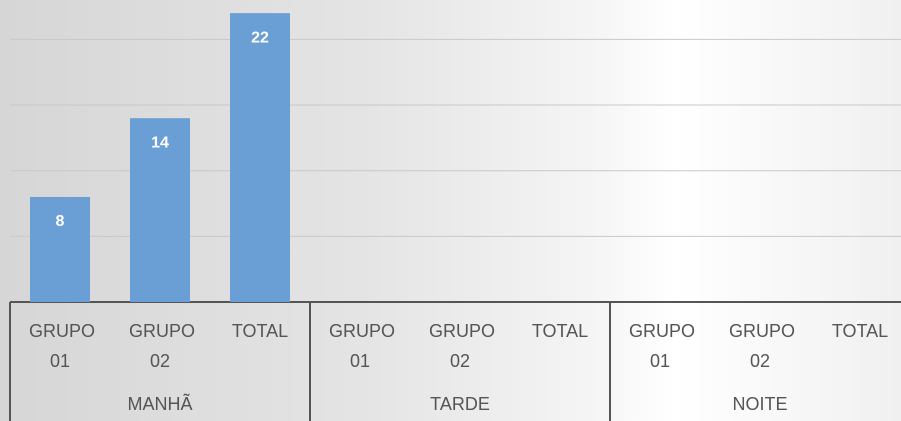  I want to click on data-label: 14, so click(160, 142).